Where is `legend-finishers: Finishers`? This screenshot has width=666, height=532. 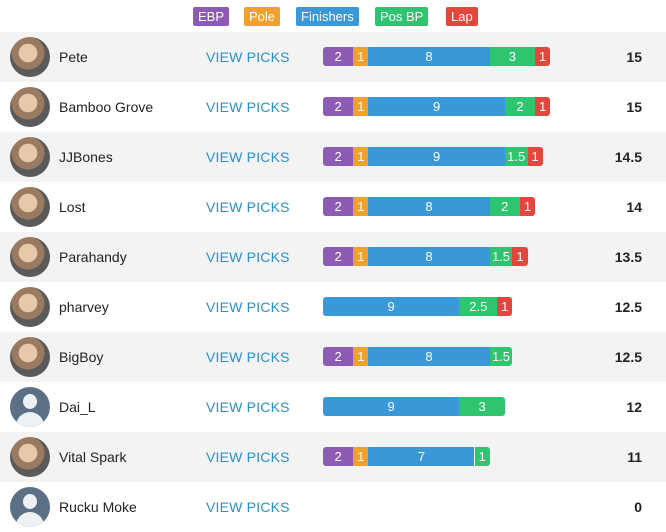 legend-finishers: Finishers is located at coordinates (327, 16).